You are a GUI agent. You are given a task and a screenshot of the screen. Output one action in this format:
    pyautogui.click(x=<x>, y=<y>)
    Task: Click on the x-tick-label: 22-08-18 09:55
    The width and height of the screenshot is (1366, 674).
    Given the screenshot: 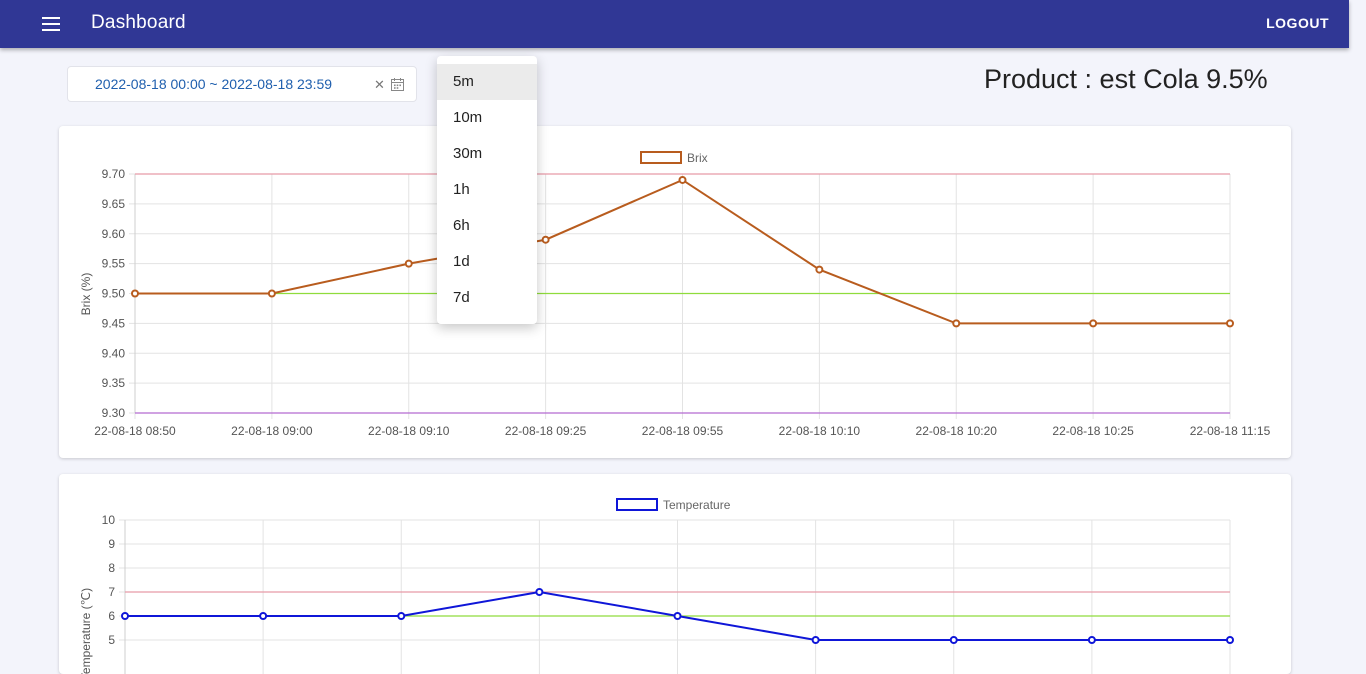 What is the action you would take?
    pyautogui.click(x=683, y=431)
    